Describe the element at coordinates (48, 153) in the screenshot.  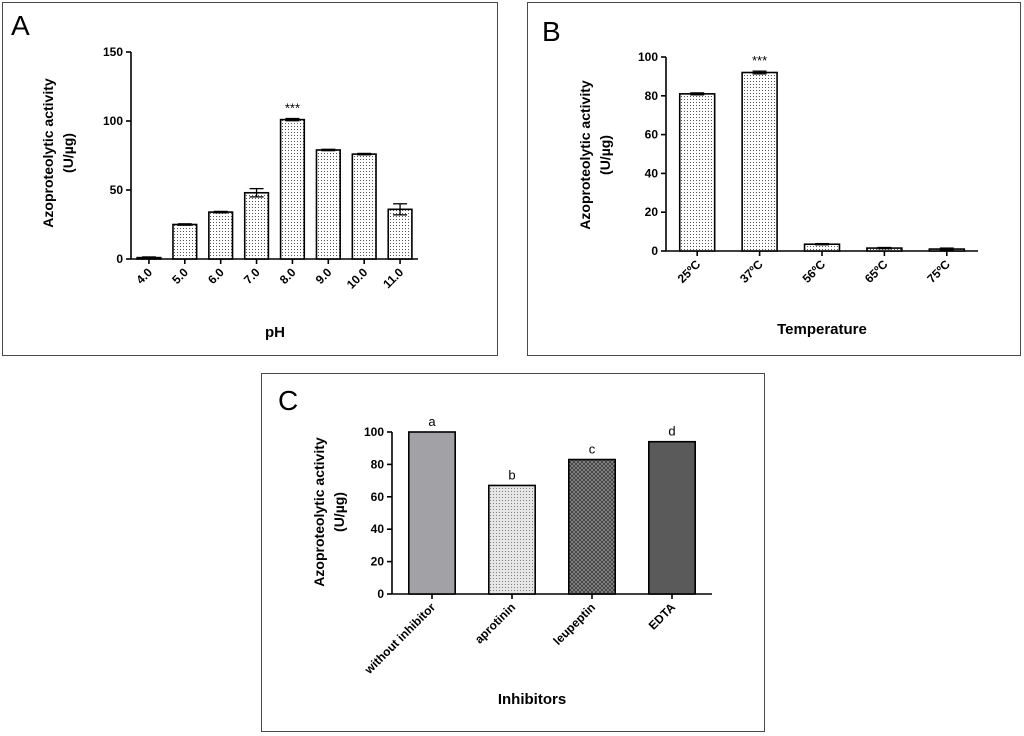
I see `y-axis-title-a-line1: Azoproteolytic activity` at that location.